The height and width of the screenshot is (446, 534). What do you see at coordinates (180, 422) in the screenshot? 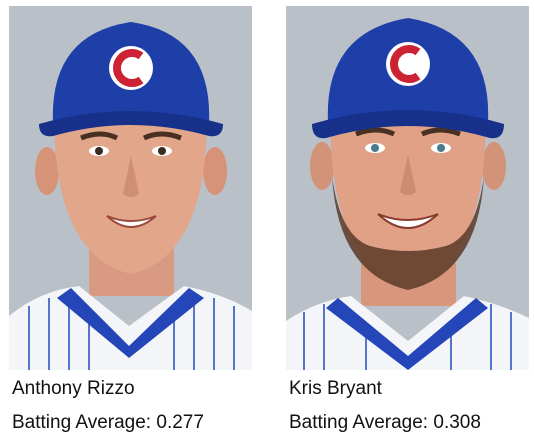
I see `stat-value: 0.277` at bounding box center [180, 422].